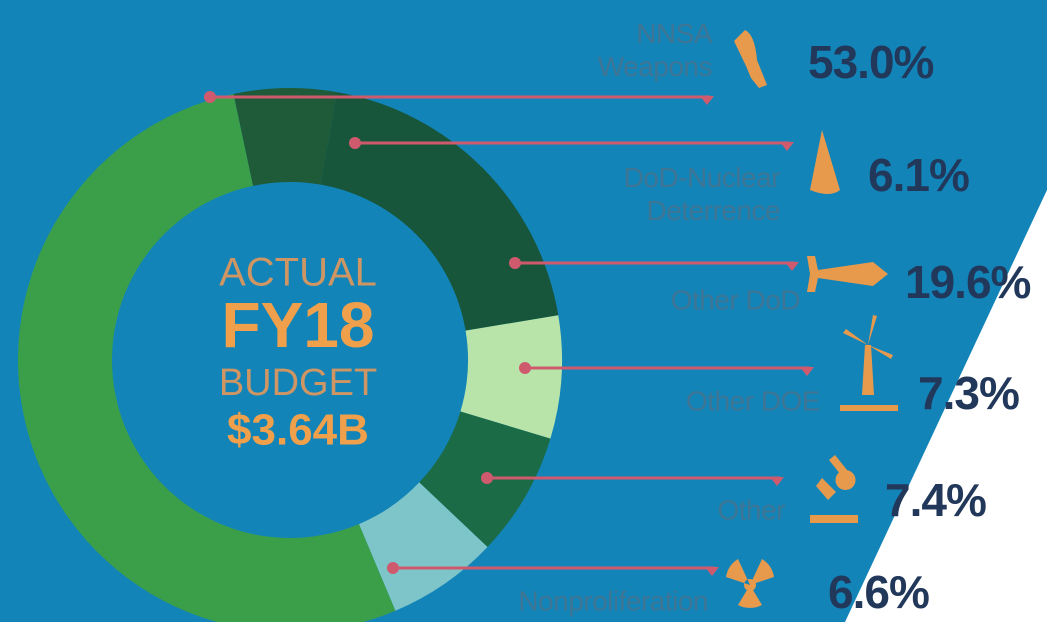  Describe the element at coordinates (298, 383) in the screenshot. I see `center-text: BUDGET` at that location.